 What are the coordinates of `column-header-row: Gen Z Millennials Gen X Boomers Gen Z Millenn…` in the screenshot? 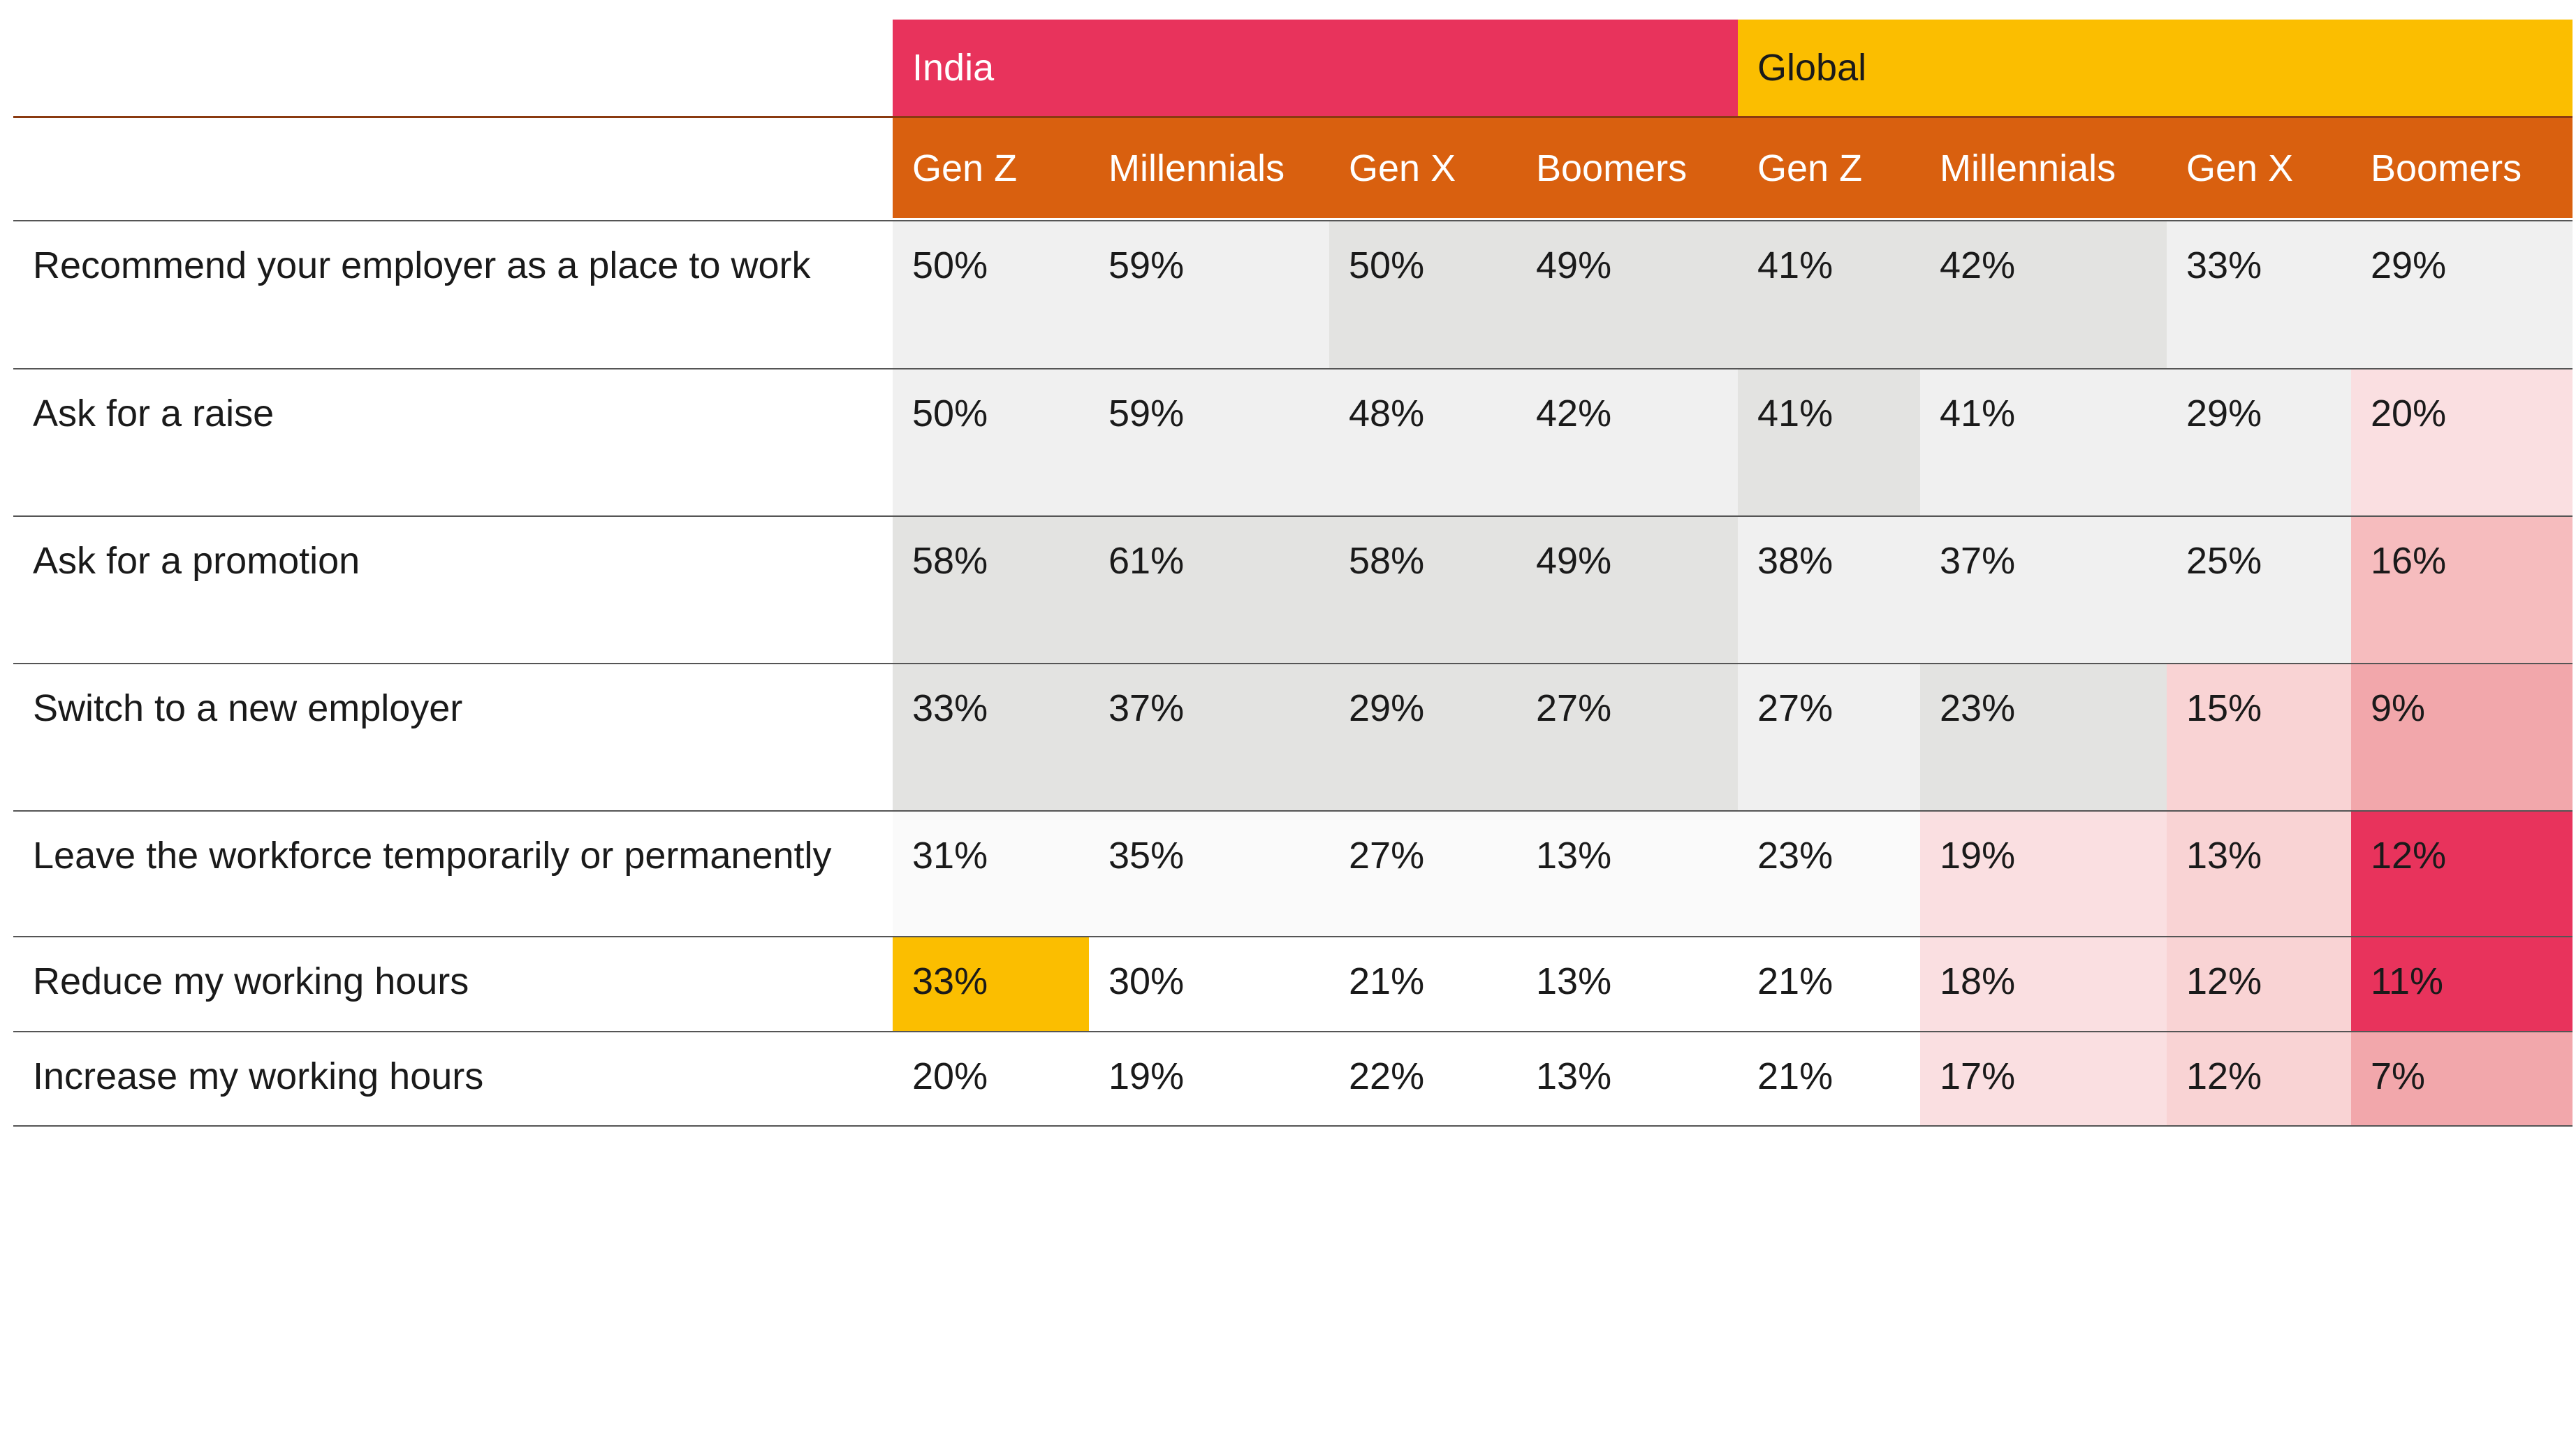 It's located at (1293, 168).